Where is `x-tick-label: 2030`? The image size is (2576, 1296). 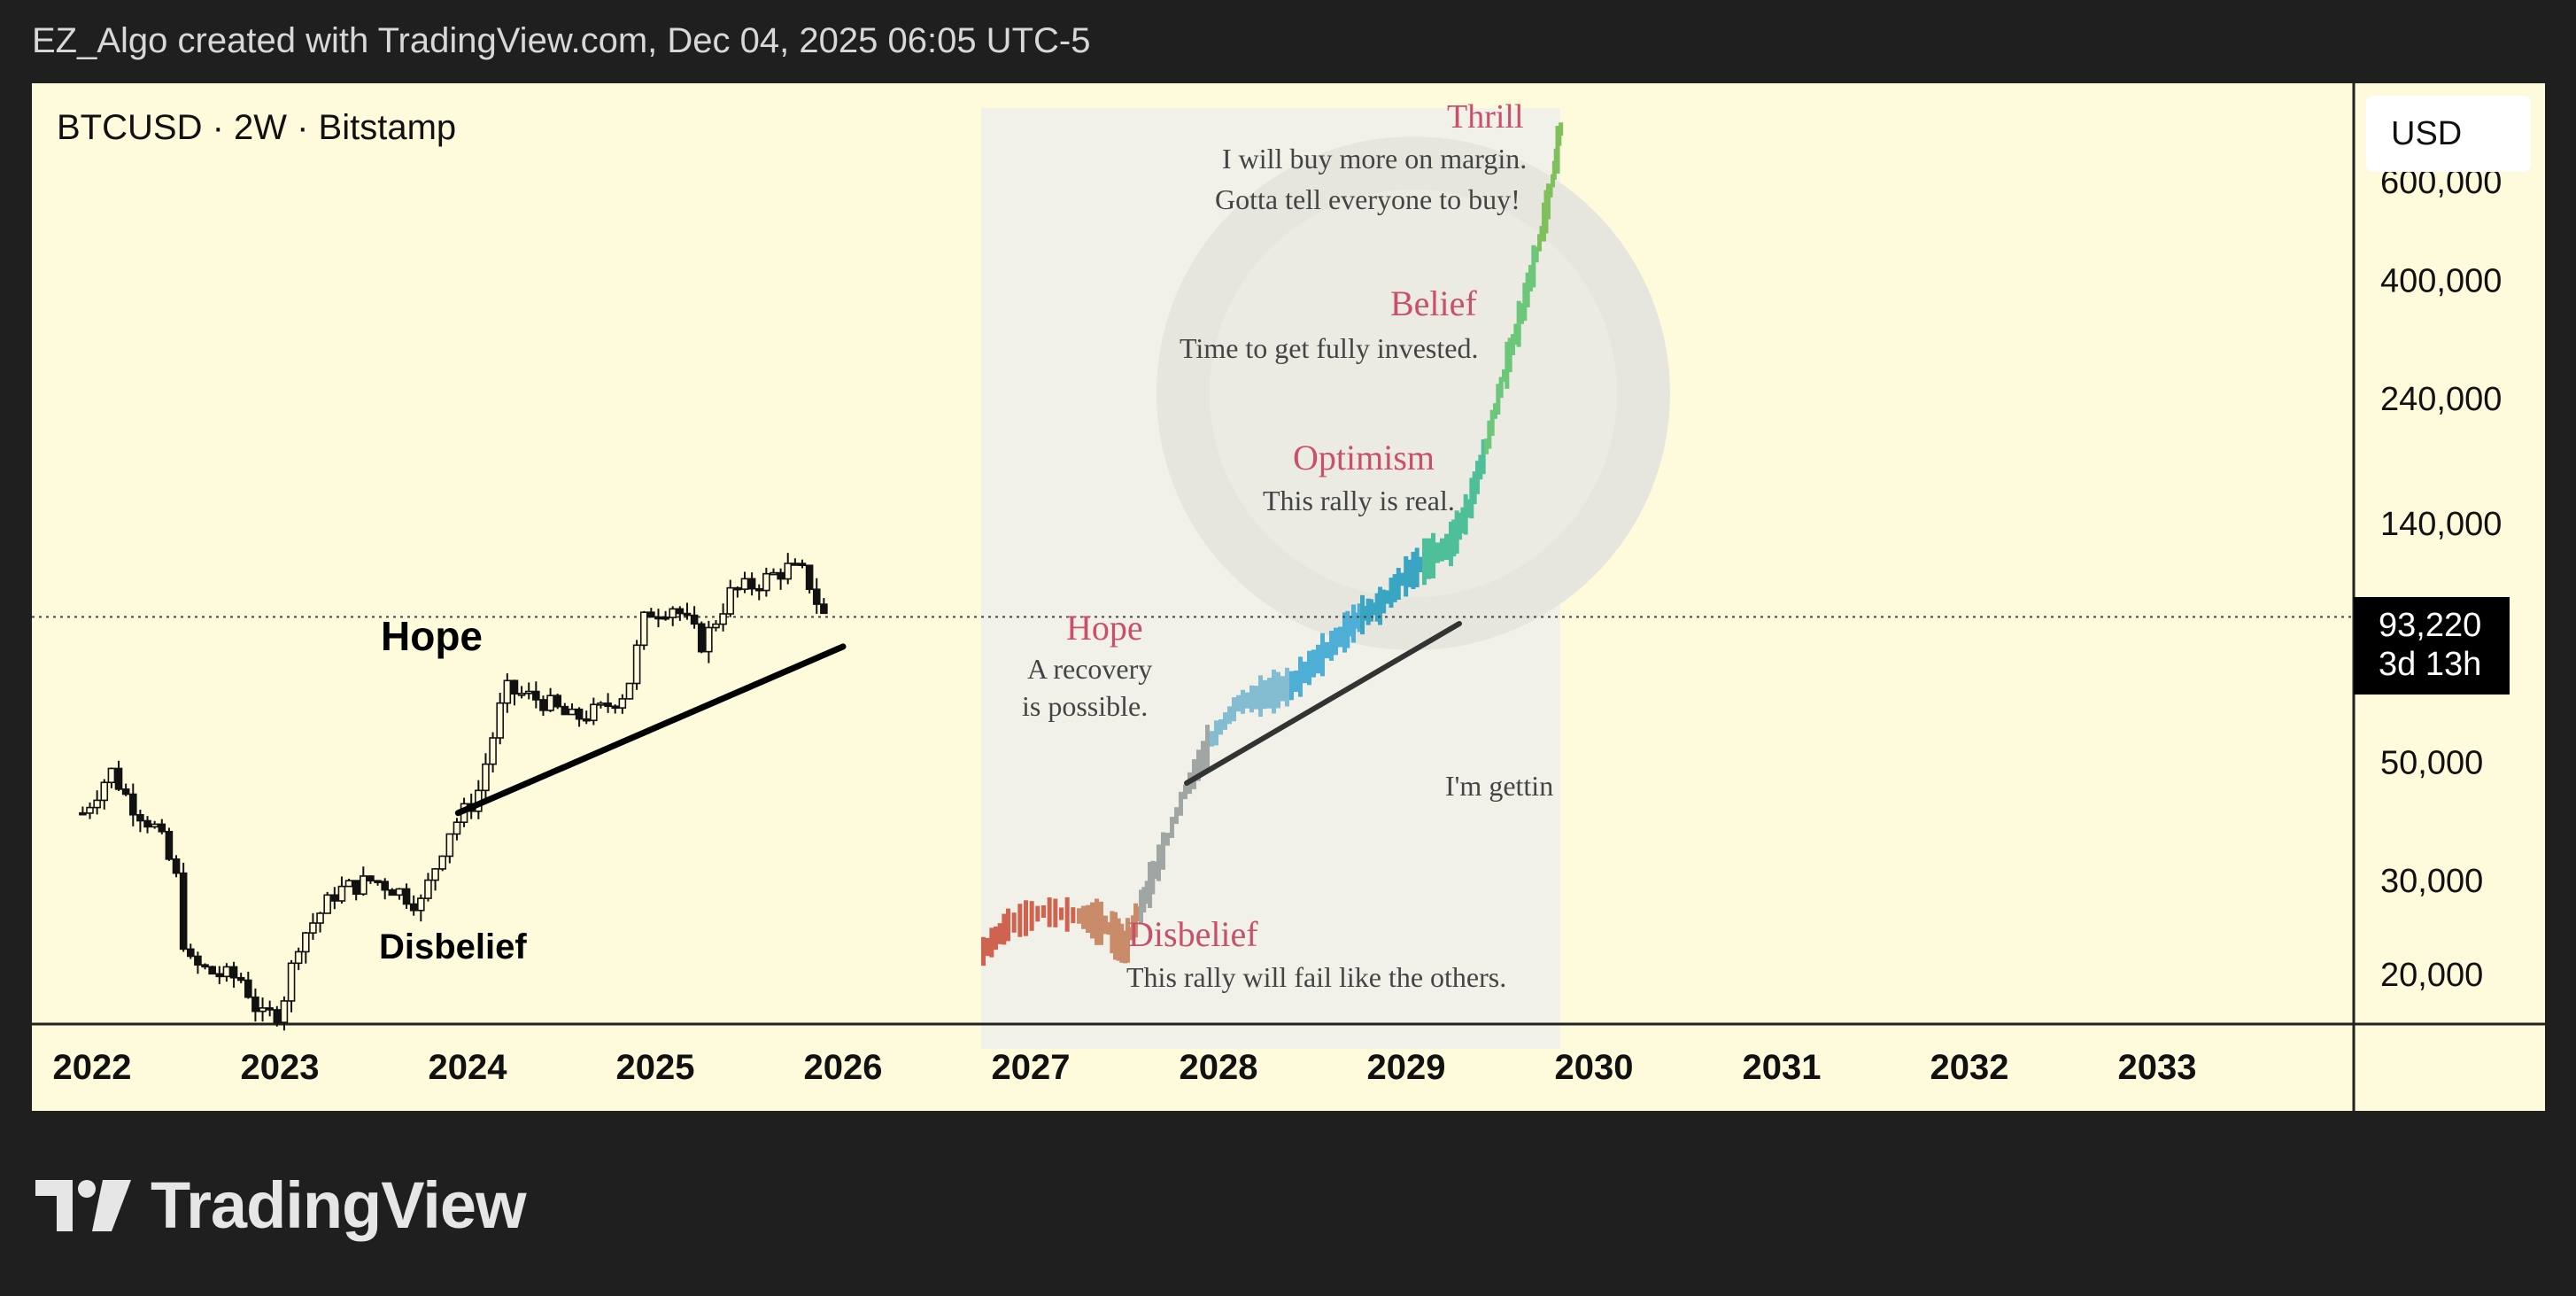 x-tick-label: 2030 is located at coordinates (1594, 1067).